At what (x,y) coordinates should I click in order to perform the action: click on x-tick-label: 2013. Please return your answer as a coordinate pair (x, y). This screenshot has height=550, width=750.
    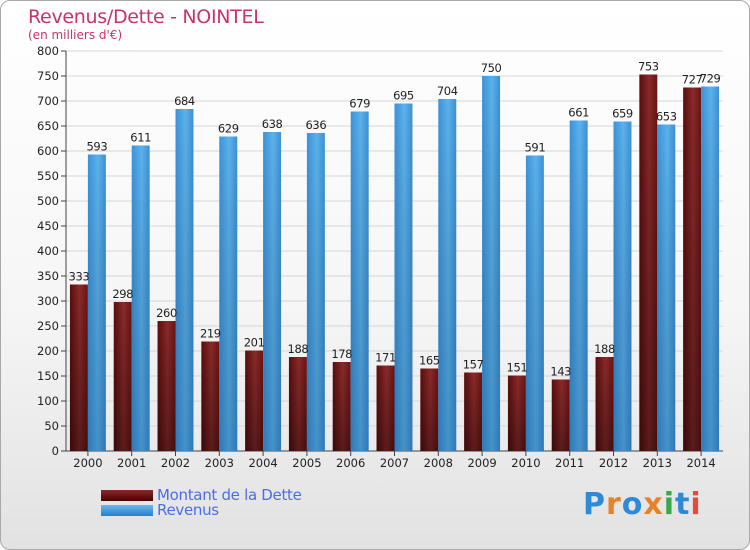
    Looking at the image, I should click on (657, 463).